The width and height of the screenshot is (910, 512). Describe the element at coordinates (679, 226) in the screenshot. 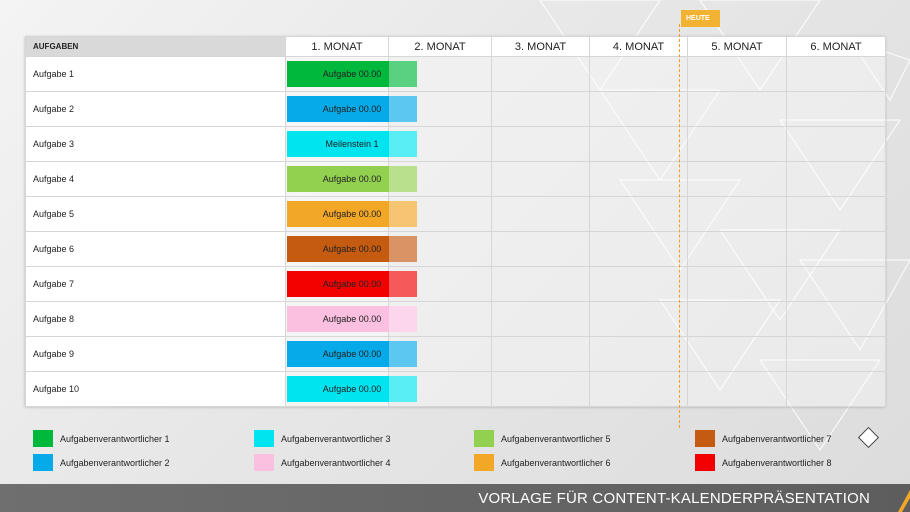

I see `today-line` at that location.